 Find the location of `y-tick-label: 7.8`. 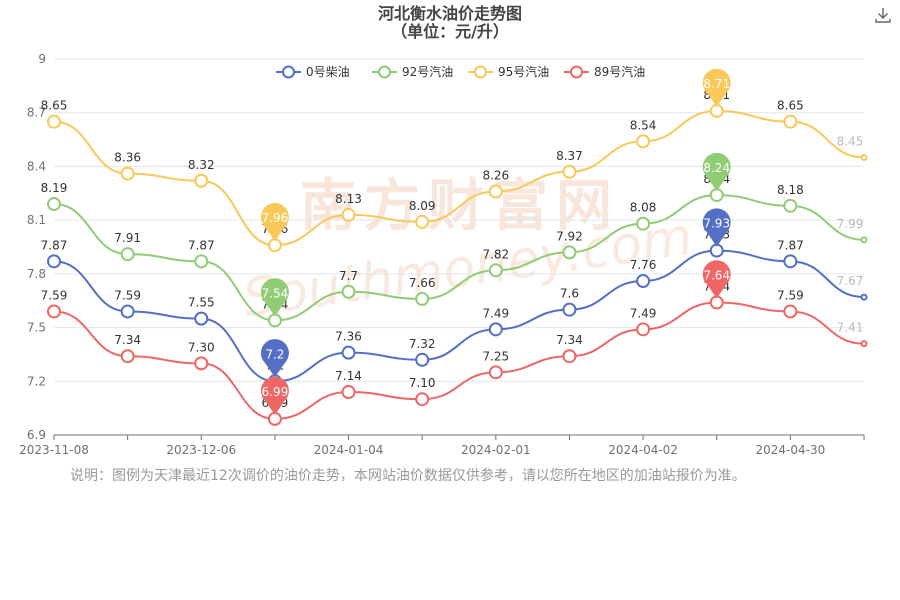

y-tick-label: 7.8 is located at coordinates (36, 274).